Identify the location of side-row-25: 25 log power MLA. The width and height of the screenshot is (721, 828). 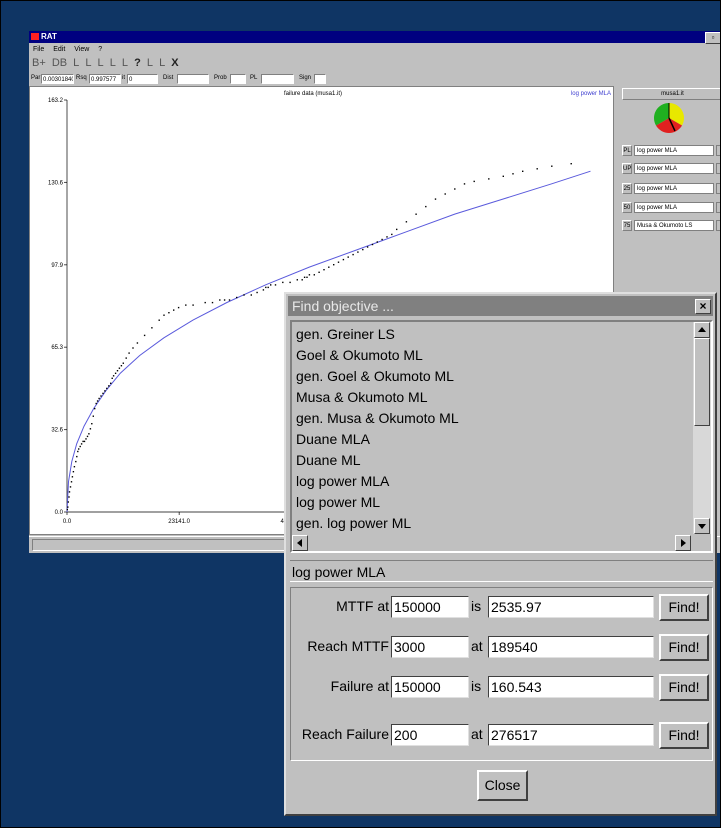
(670, 189).